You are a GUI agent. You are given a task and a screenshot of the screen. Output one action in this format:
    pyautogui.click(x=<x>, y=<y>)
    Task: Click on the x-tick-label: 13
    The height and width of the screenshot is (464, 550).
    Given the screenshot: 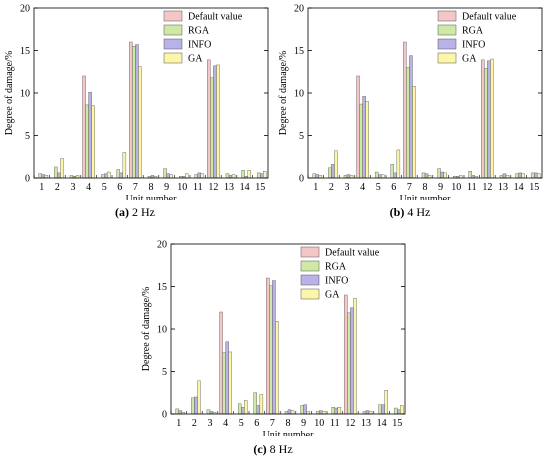 What is the action you would take?
    pyautogui.click(x=366, y=423)
    